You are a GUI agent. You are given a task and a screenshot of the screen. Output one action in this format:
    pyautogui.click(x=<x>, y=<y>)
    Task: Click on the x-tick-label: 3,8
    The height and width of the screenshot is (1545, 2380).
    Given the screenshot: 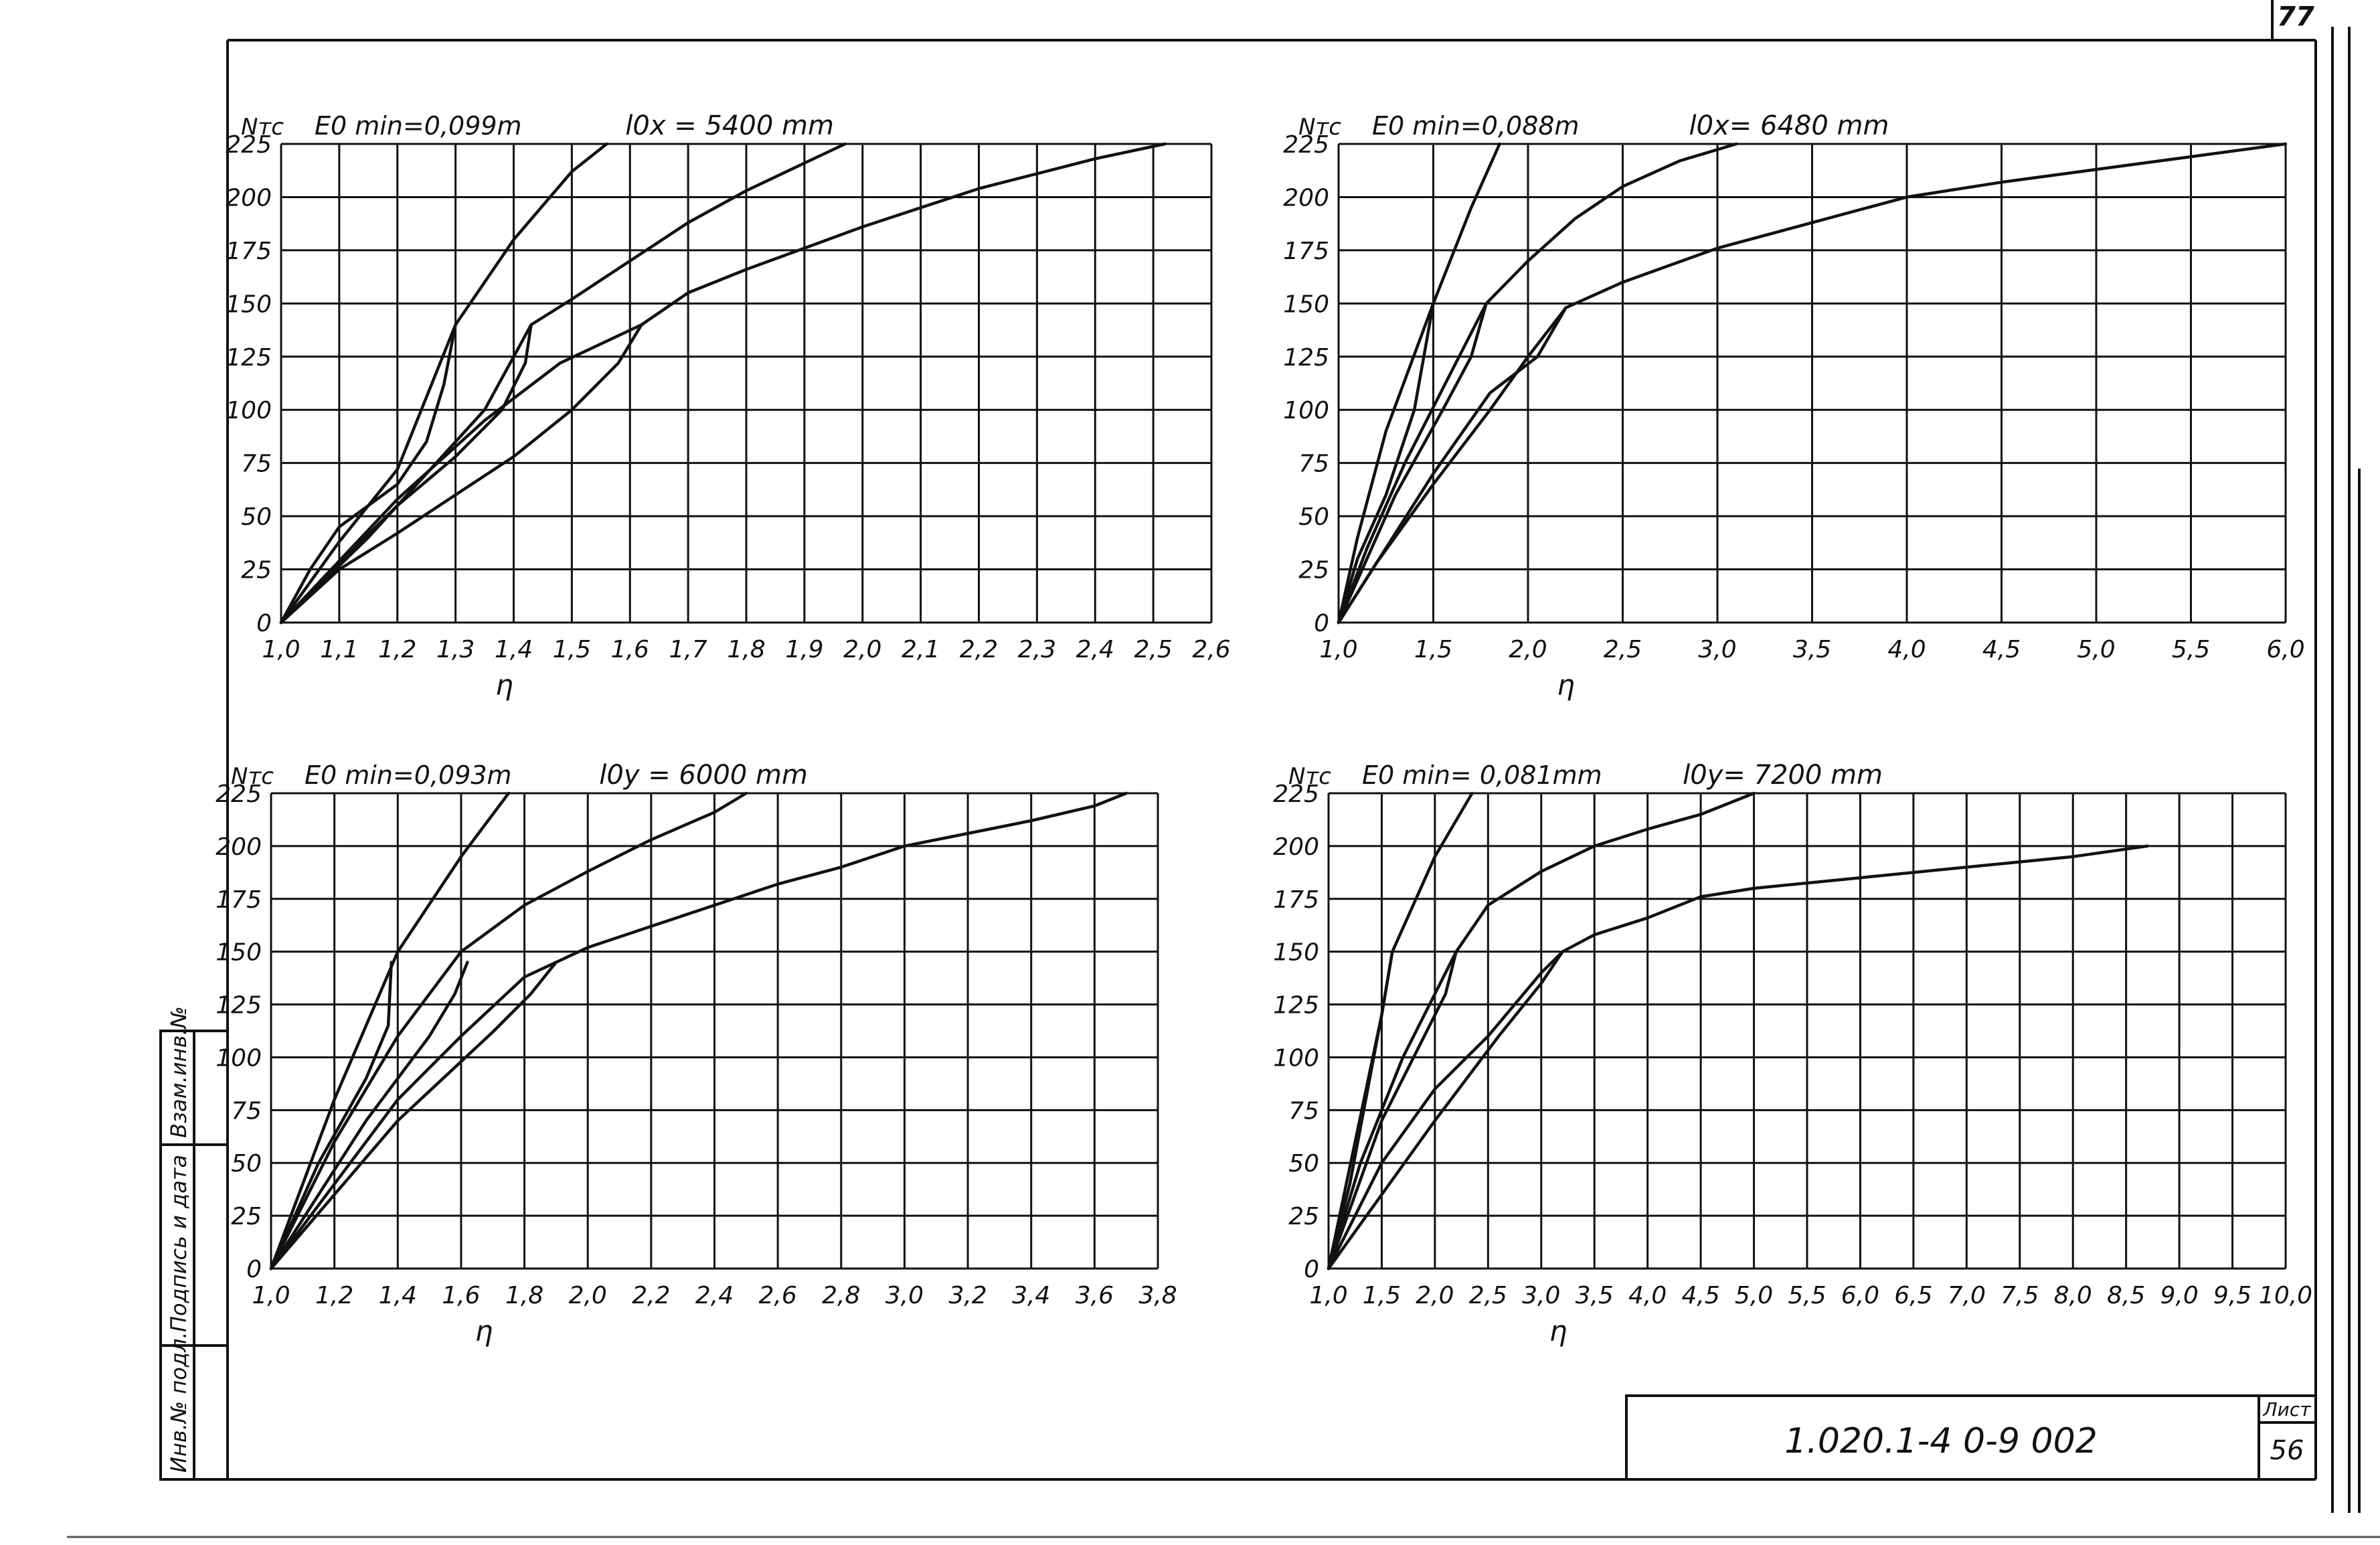 What is the action you would take?
    pyautogui.click(x=1157, y=1295)
    